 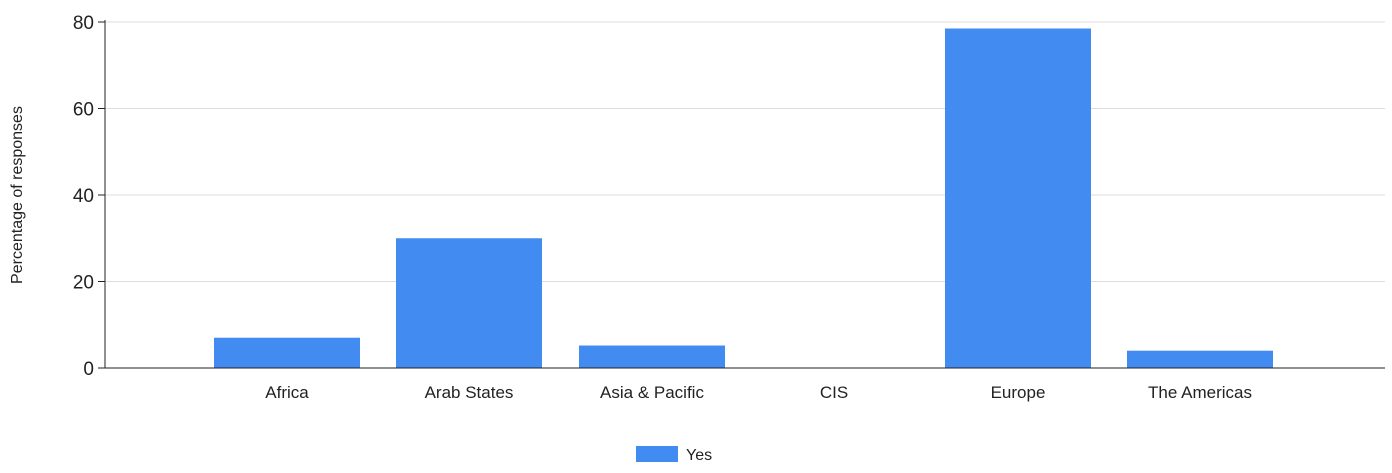 I want to click on x-category-label: Arab States, so click(x=469, y=392).